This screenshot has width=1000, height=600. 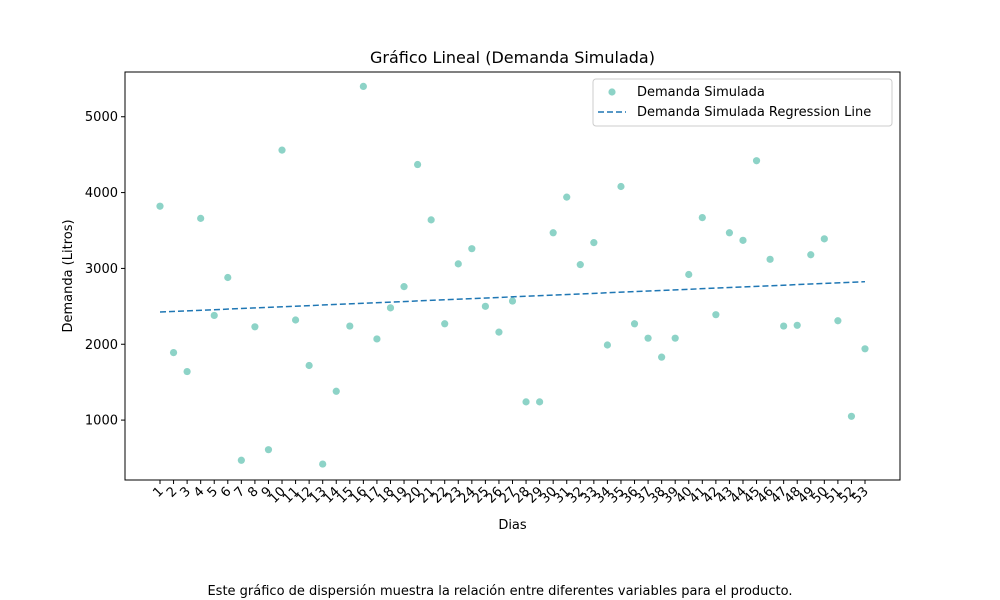 What do you see at coordinates (512, 57) in the screenshot?
I see `chart-title: Gráfico Lineal (Demanda Simulada)` at bounding box center [512, 57].